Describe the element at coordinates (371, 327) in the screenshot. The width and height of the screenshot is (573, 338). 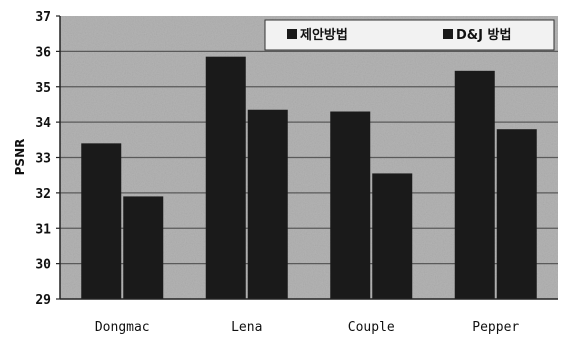
I see `x-tick-label: Couple` at that location.